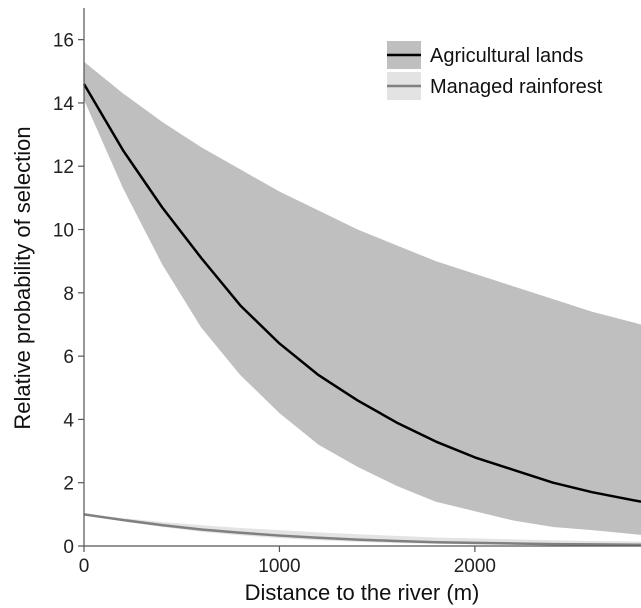 The height and width of the screenshot is (608, 641). I want to click on y-tick-label: 0, so click(68, 547).